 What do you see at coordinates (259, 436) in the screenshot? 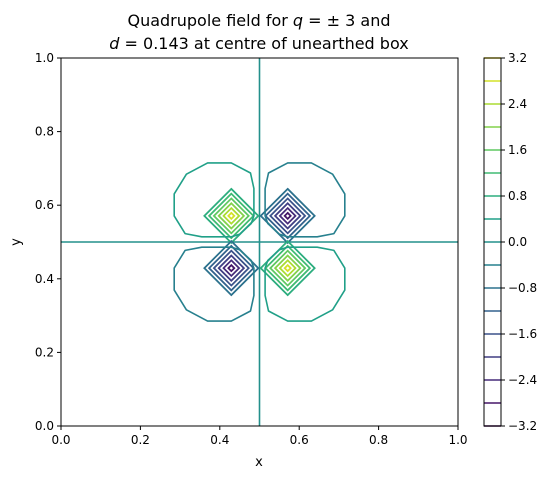
I see `x-axis-ticks: 0.0 0.2 0.4 0.6 0.8 1.0` at bounding box center [259, 436].